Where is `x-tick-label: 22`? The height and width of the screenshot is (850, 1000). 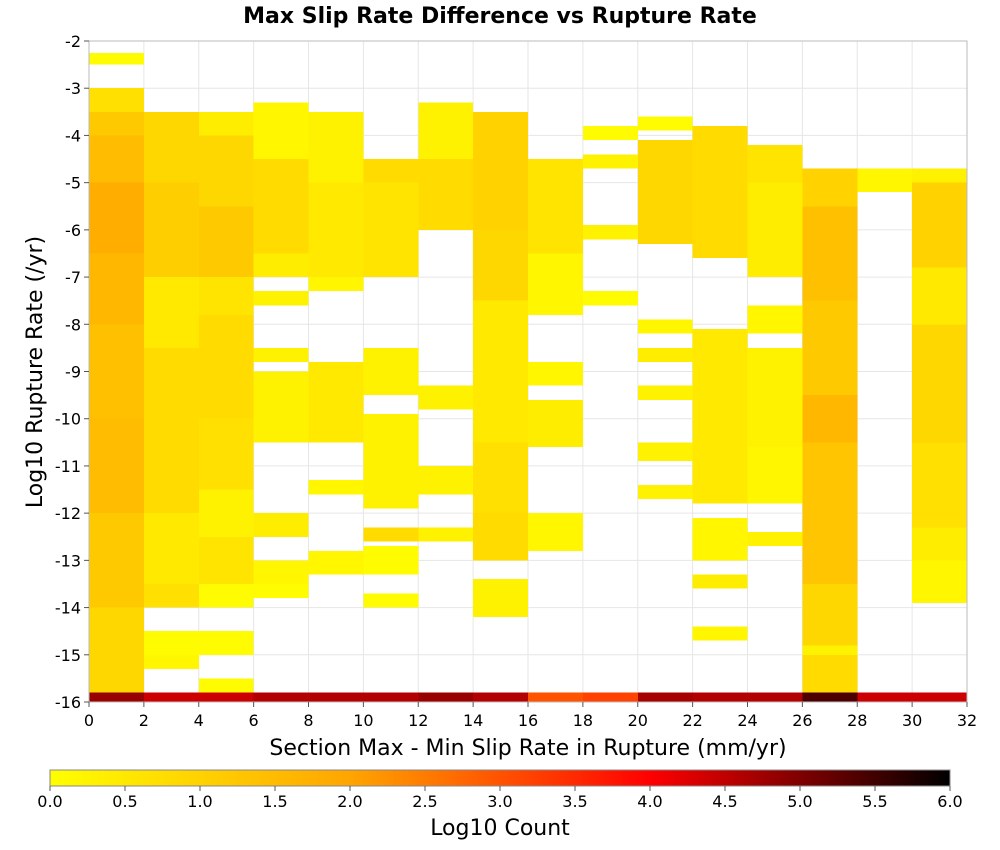 x-tick-label: 22 is located at coordinates (692, 720).